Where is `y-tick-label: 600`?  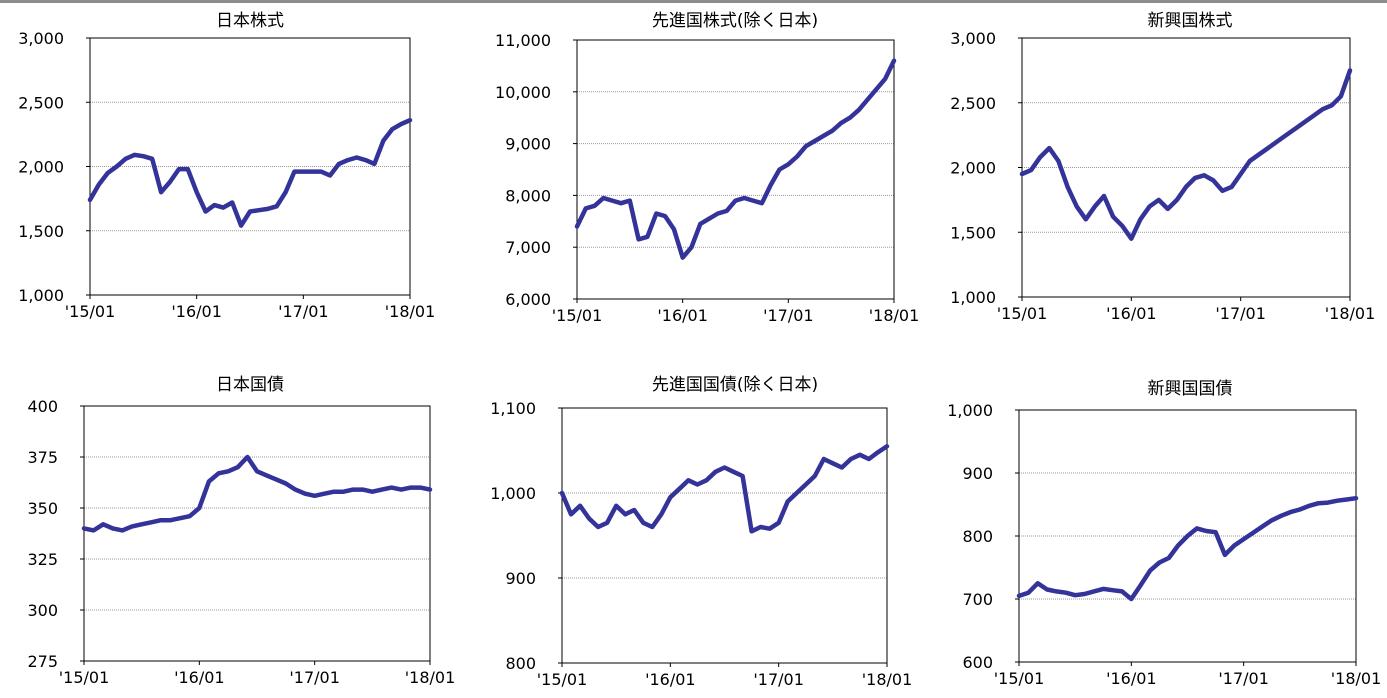
y-tick-label: 600 is located at coordinates (977, 662).